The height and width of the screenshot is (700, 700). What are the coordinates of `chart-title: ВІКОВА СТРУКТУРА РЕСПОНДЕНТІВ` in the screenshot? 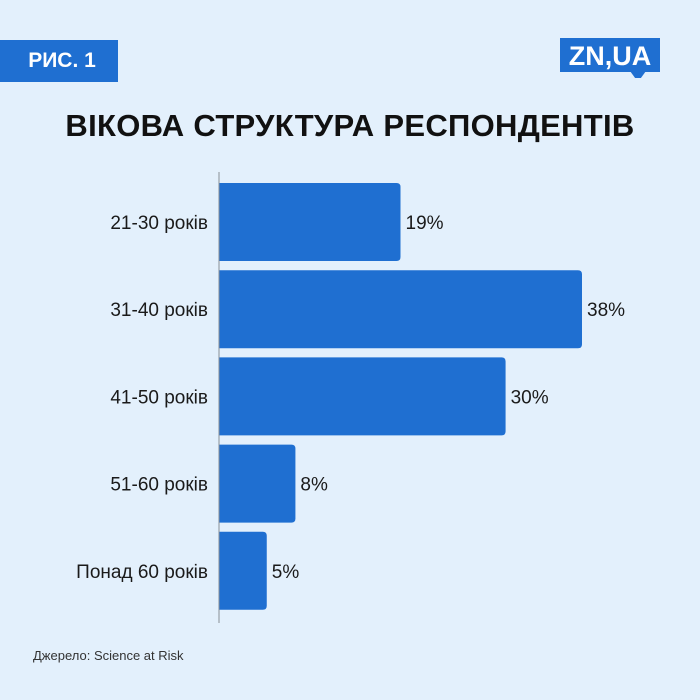 It's located at (350, 125).